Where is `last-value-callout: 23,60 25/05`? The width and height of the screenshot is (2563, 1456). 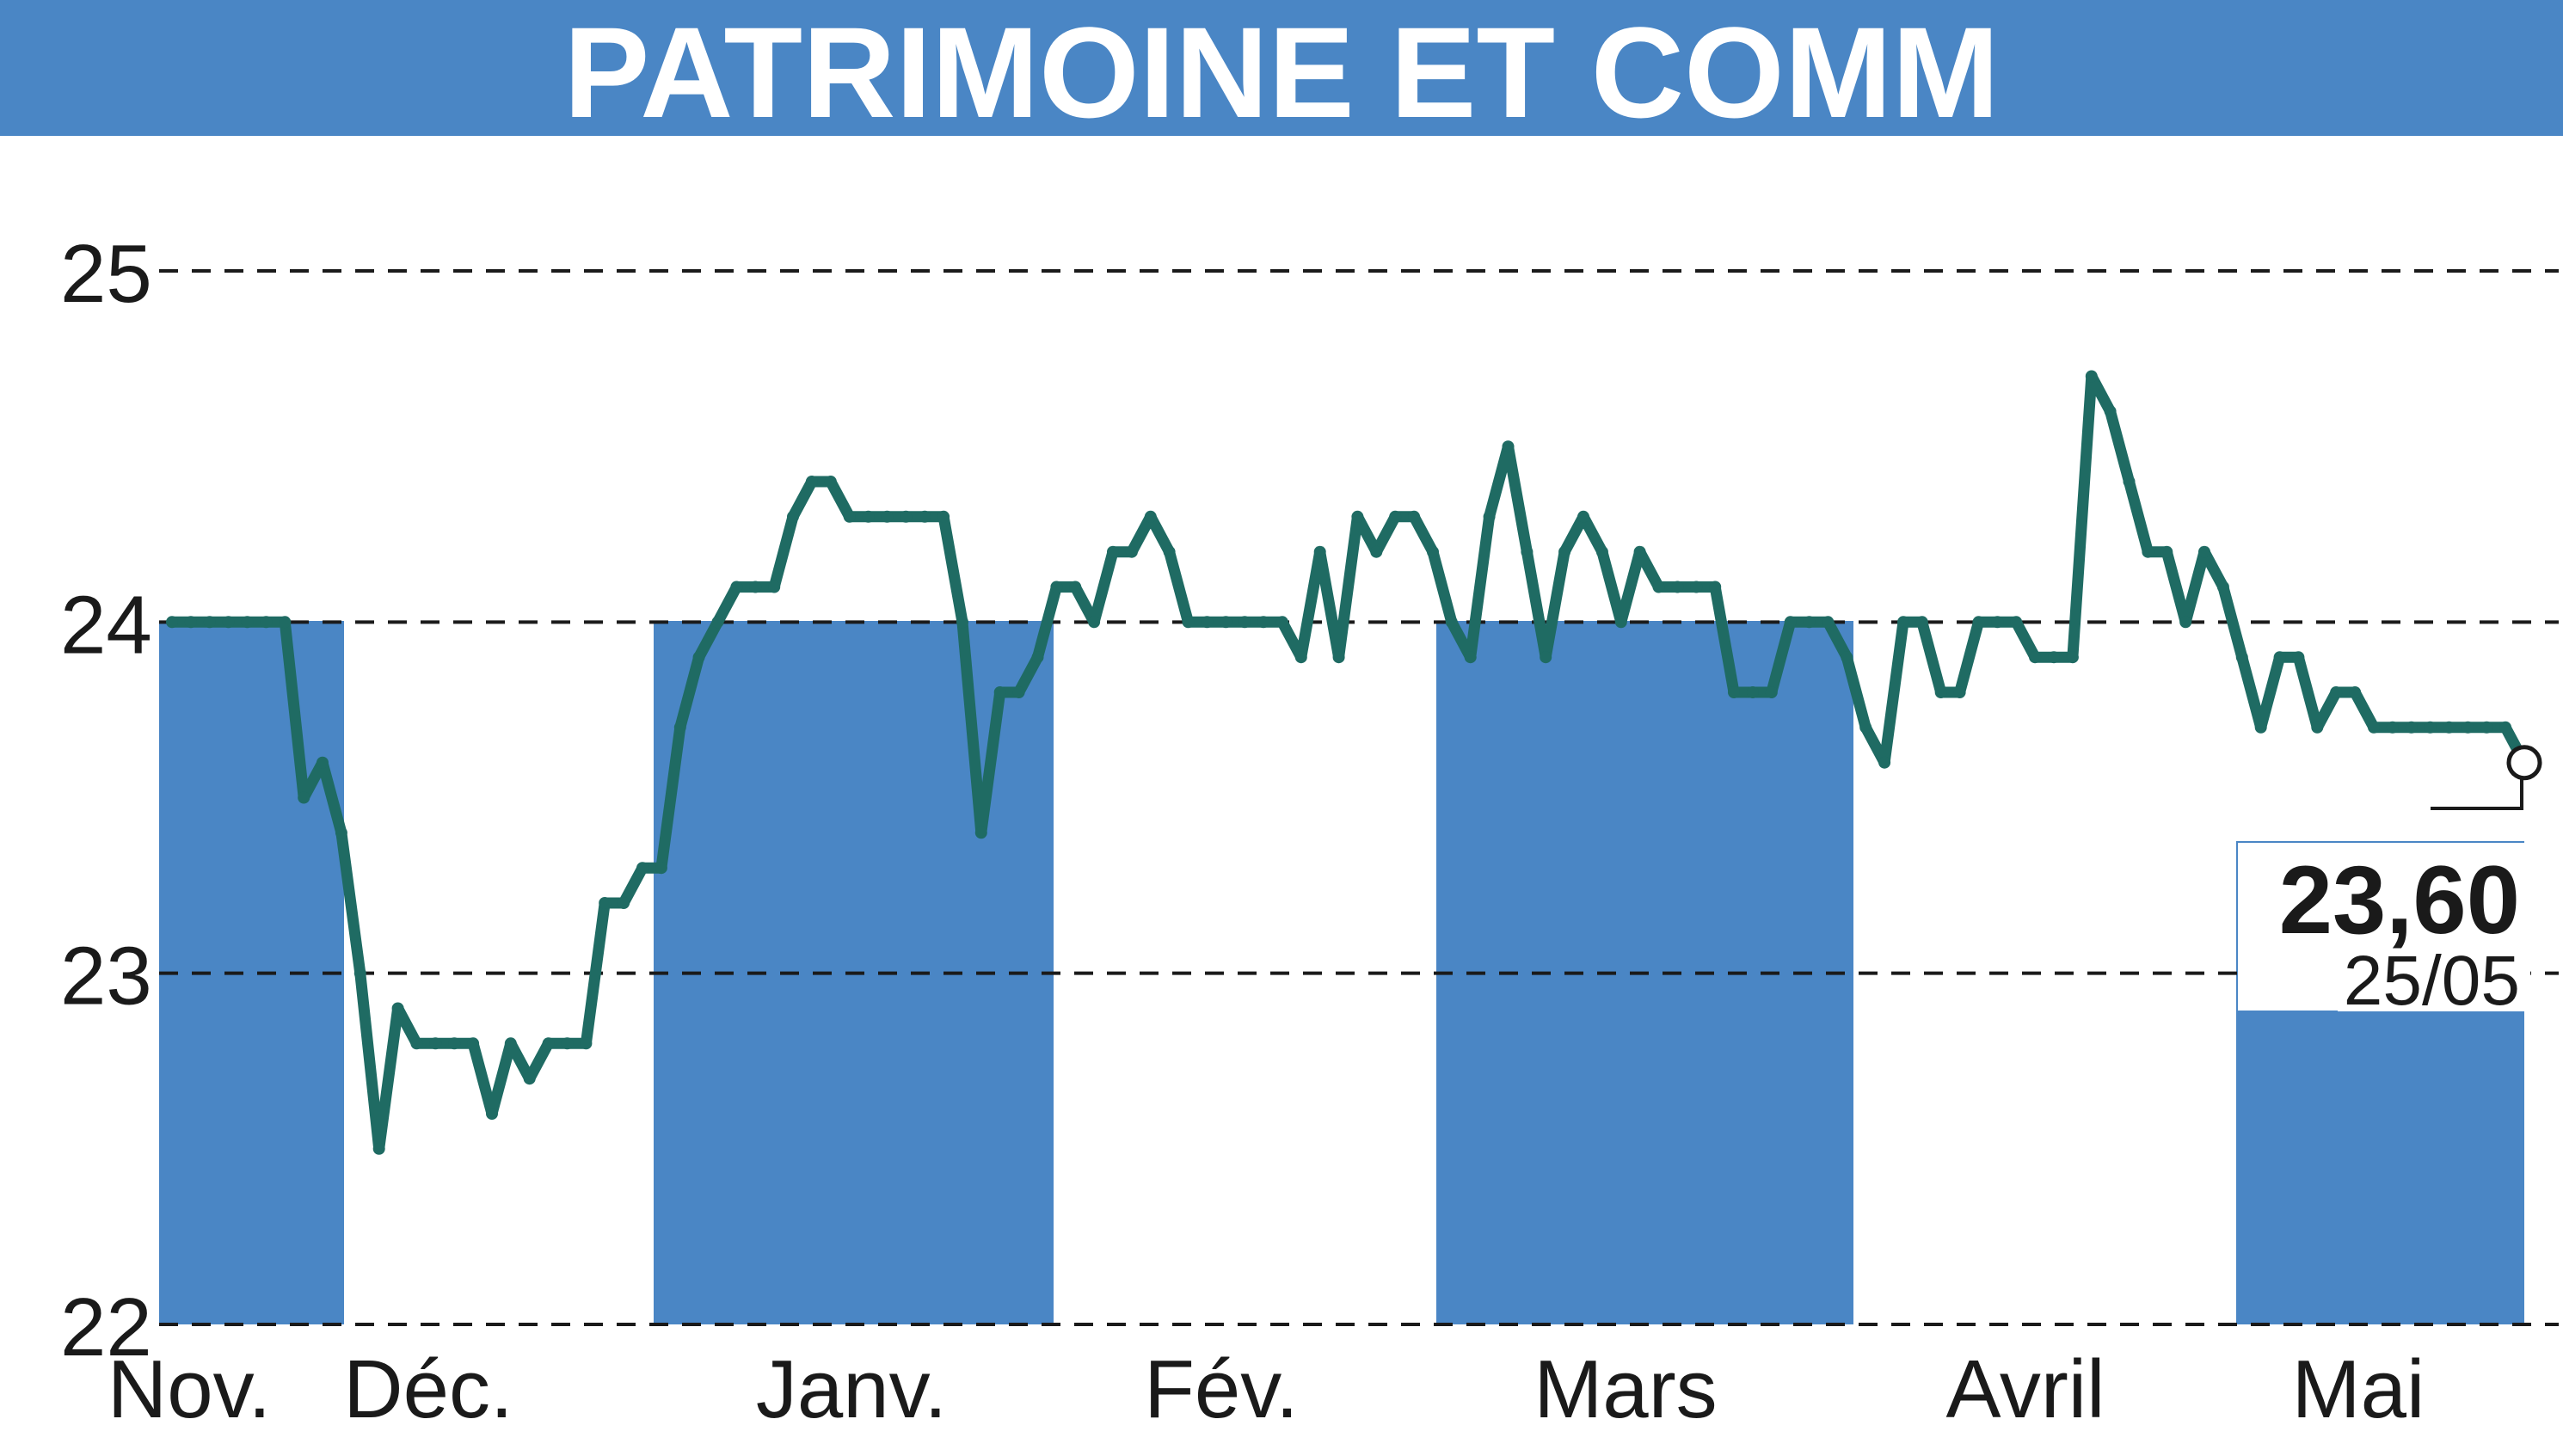
last-value-callout: 23,60 25/05 is located at coordinates (2390, 883).